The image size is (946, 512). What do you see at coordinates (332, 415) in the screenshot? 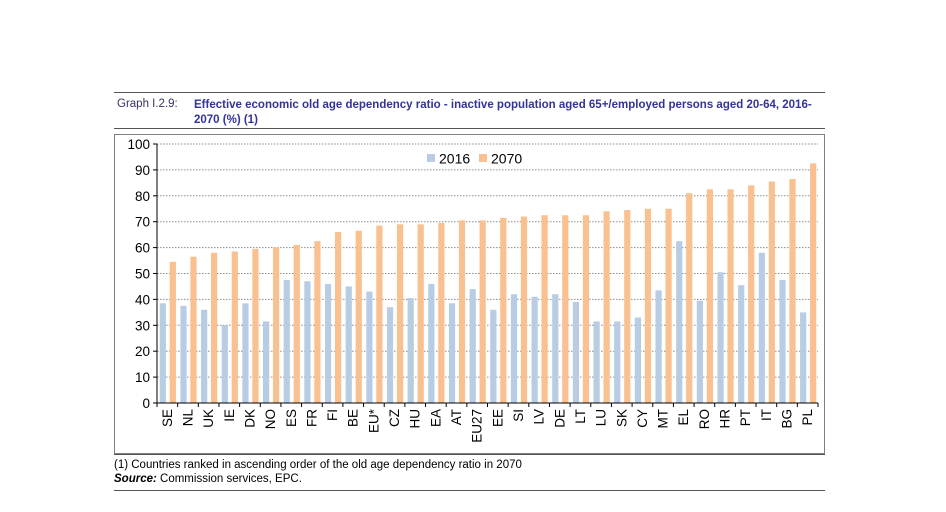
I see `x-tick-label: FI` at bounding box center [332, 415].